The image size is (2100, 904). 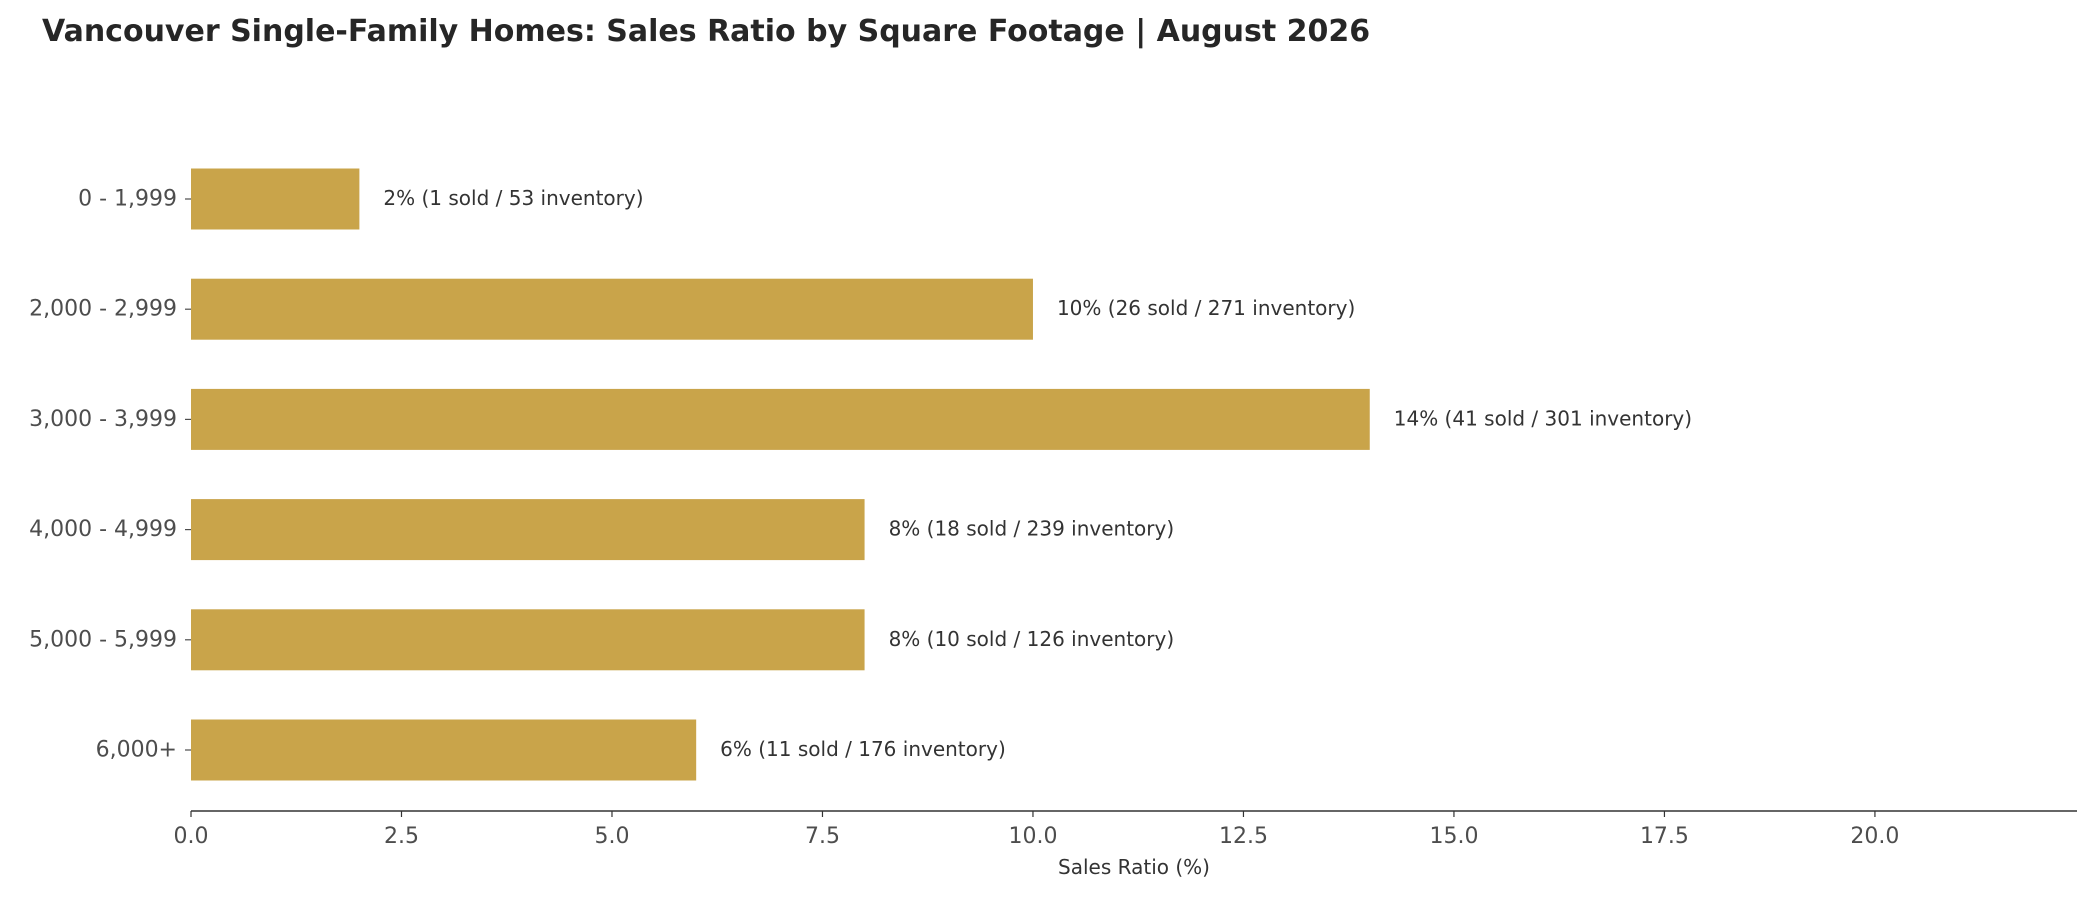 I want to click on x-tick-label: 2.5, so click(x=401, y=836).